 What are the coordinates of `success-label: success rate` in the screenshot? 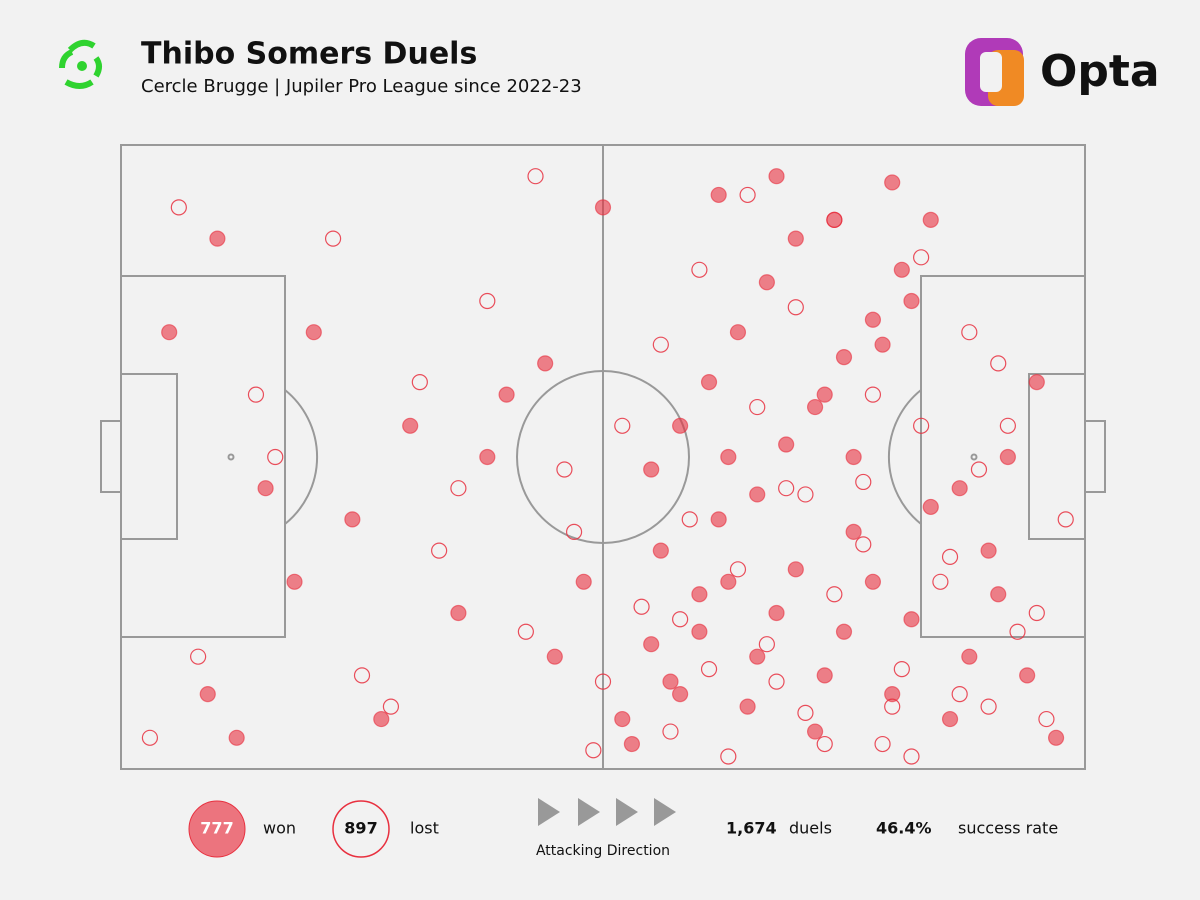 It's located at (1008, 828).